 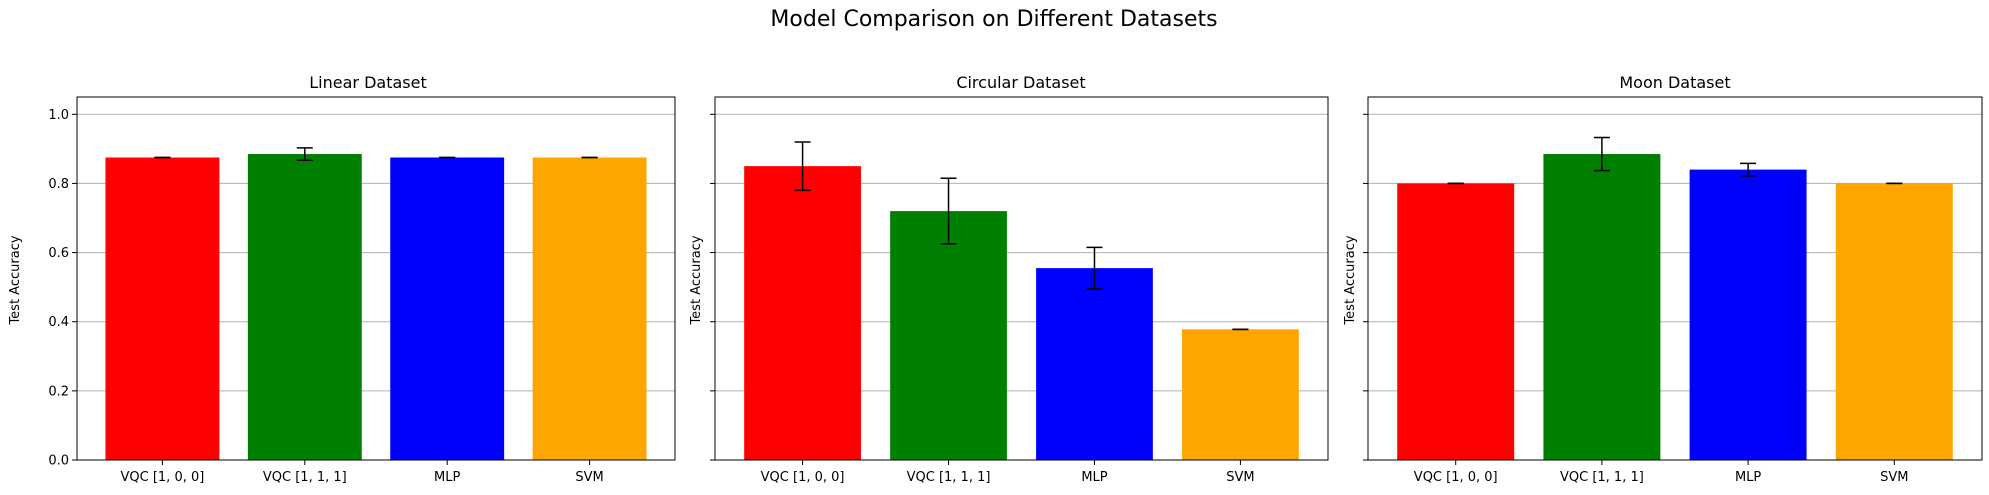 I want to click on y-tick-label: 0.2, so click(x=58, y=391).